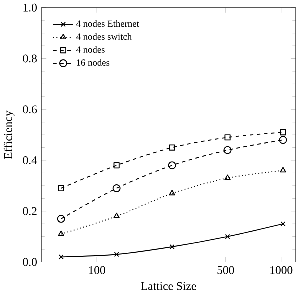  I want to click on x-axis-title: Lattice Size, so click(168, 286).